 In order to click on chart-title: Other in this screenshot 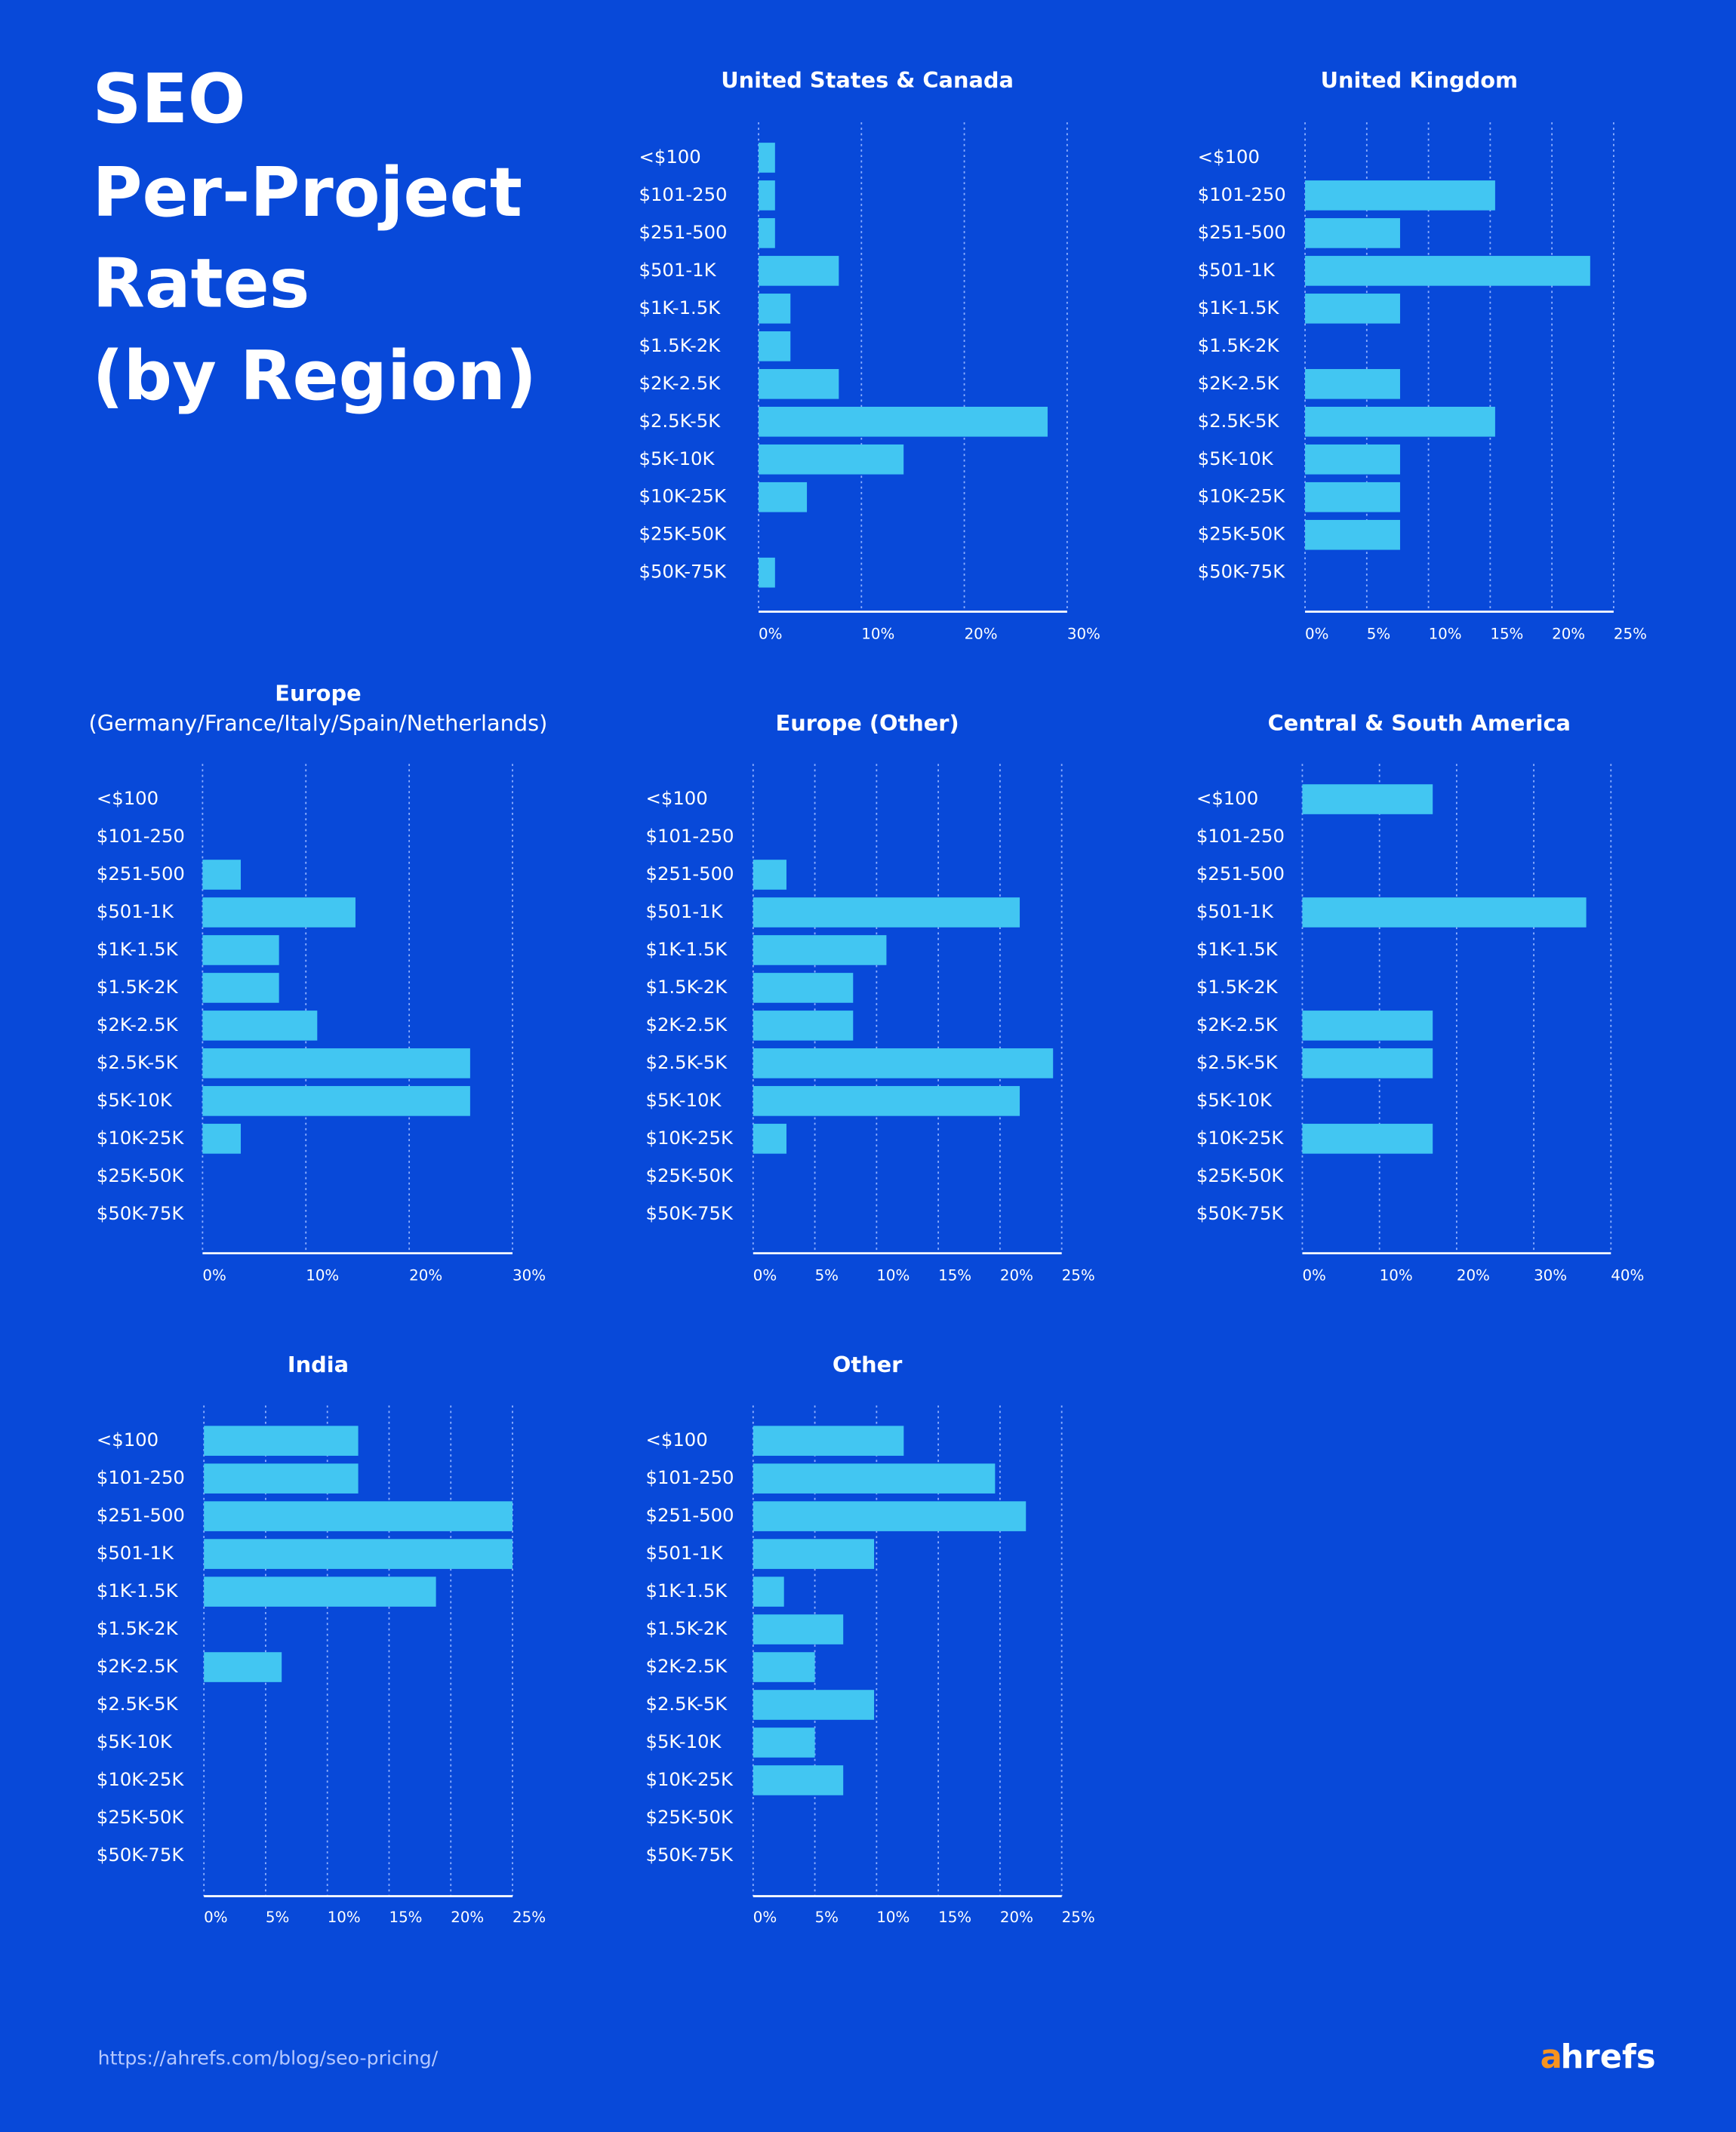, I will do `click(868, 1364)`.